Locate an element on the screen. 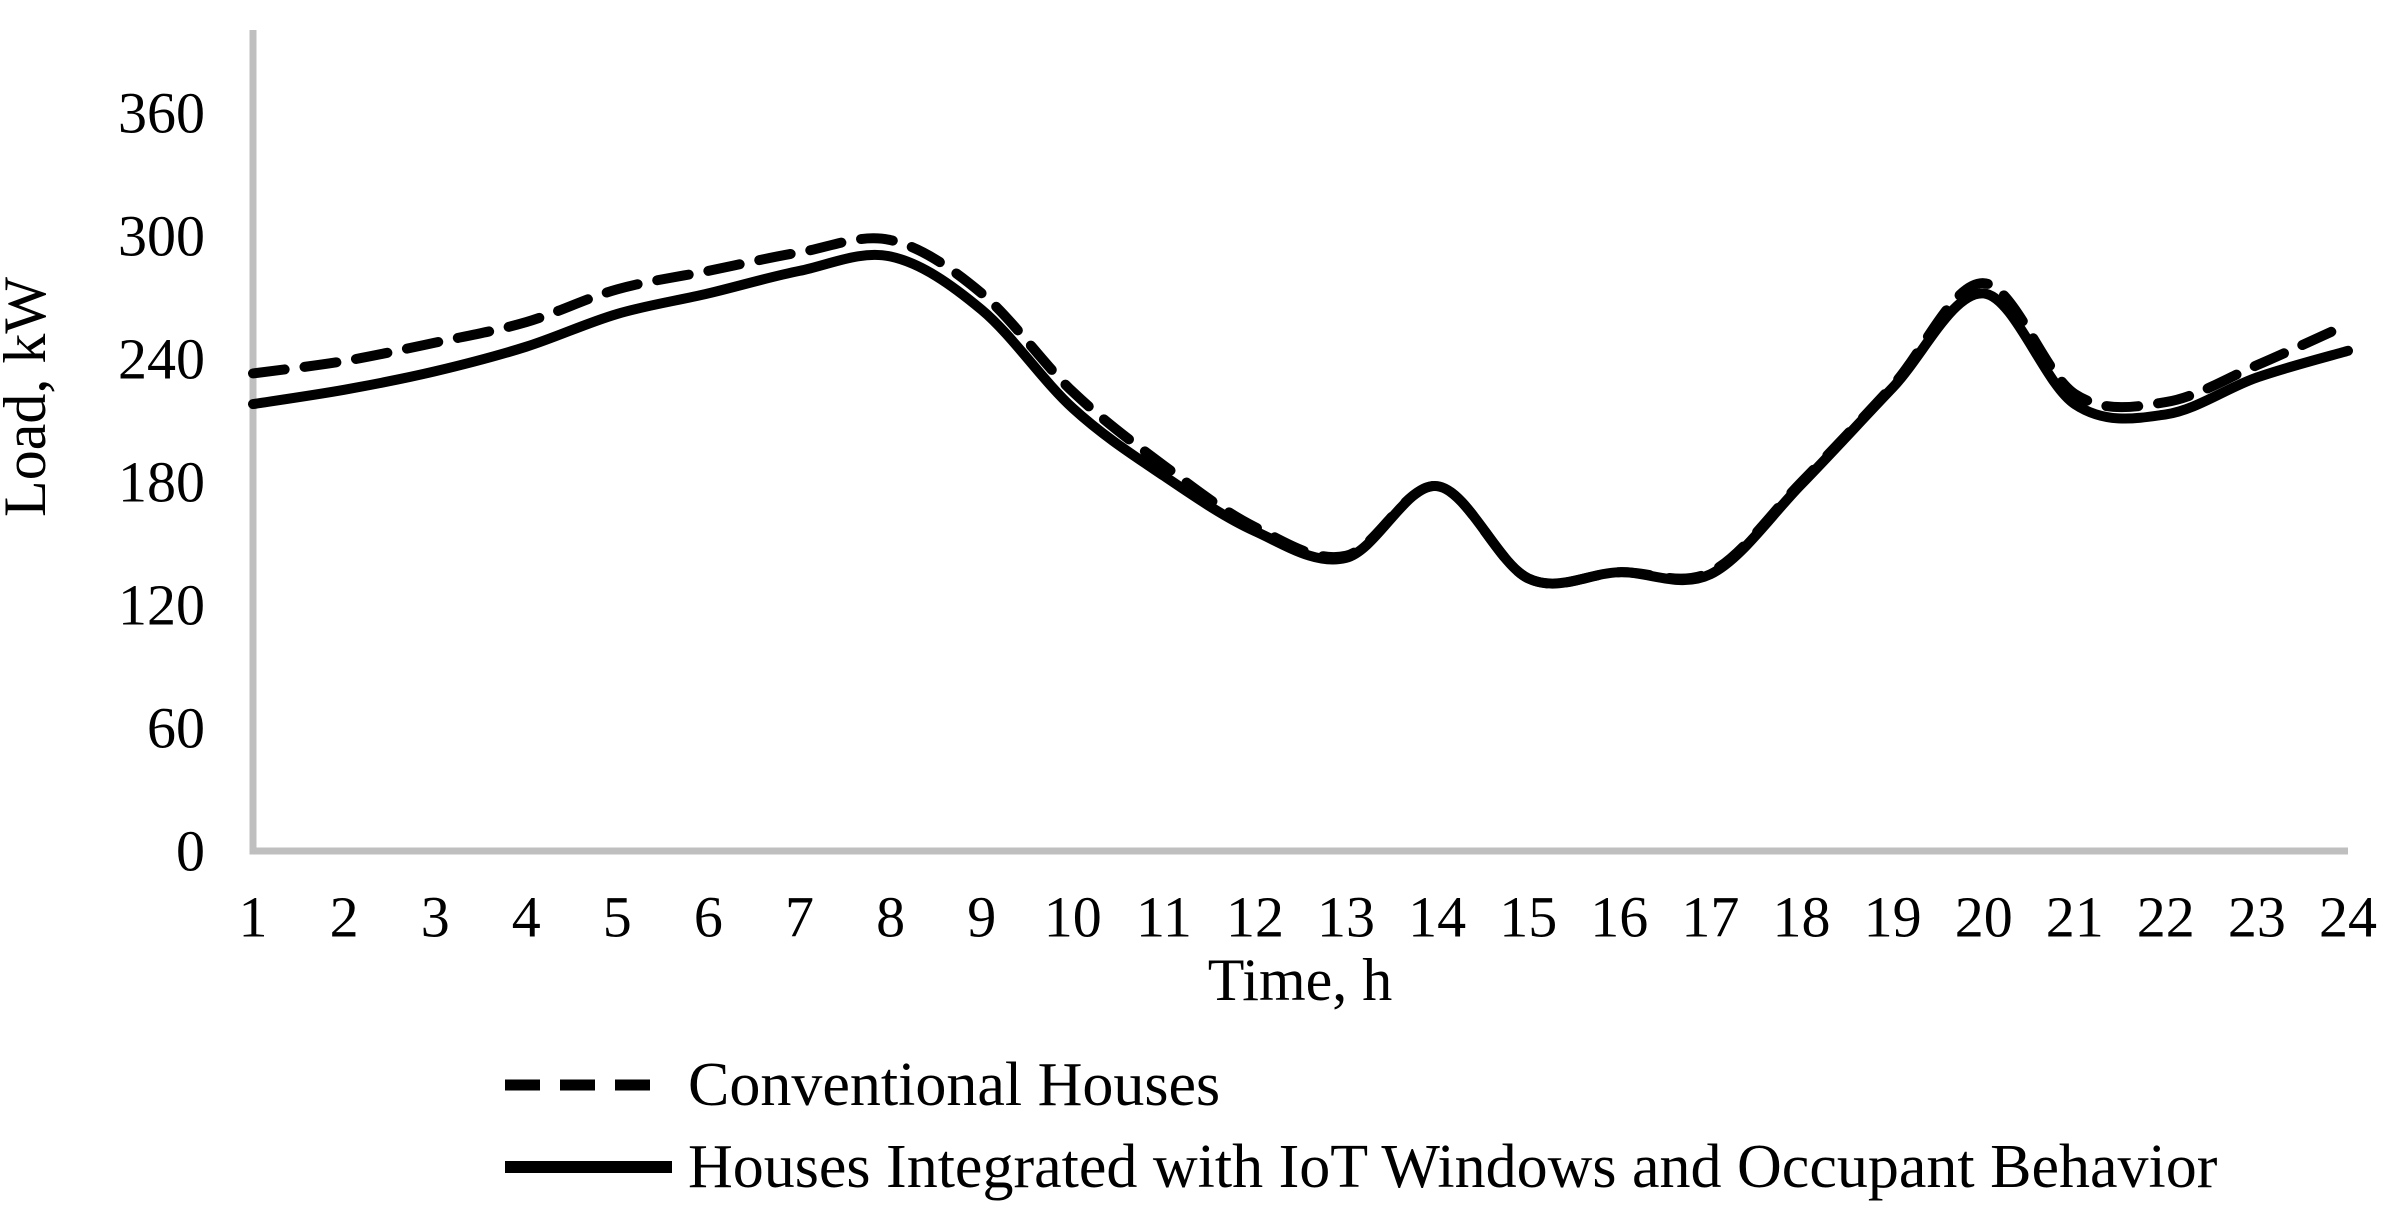 This screenshot has width=2400, height=1226. x-tick-label-19: 19 is located at coordinates (1893, 917).